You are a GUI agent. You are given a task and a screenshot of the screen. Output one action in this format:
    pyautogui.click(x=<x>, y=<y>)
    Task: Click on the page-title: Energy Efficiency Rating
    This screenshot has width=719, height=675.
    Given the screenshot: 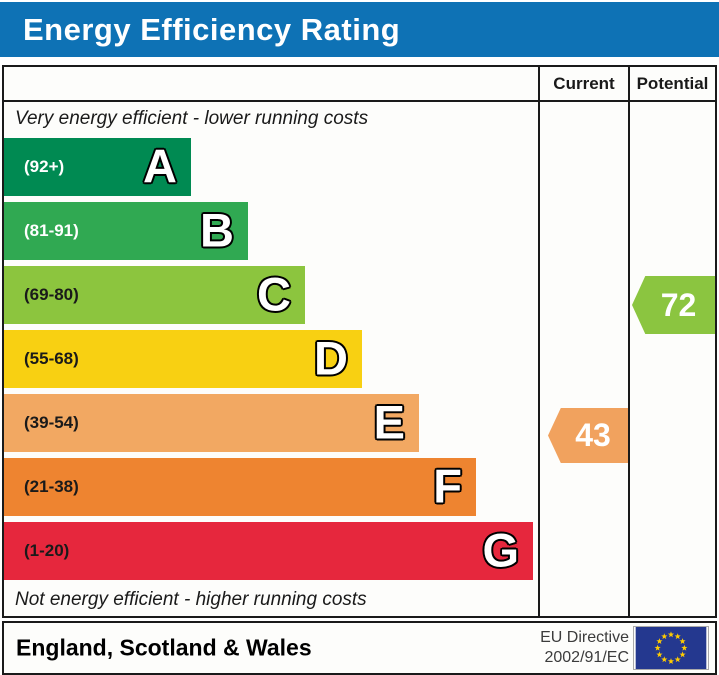 What is the action you would take?
    pyautogui.click(x=212, y=29)
    